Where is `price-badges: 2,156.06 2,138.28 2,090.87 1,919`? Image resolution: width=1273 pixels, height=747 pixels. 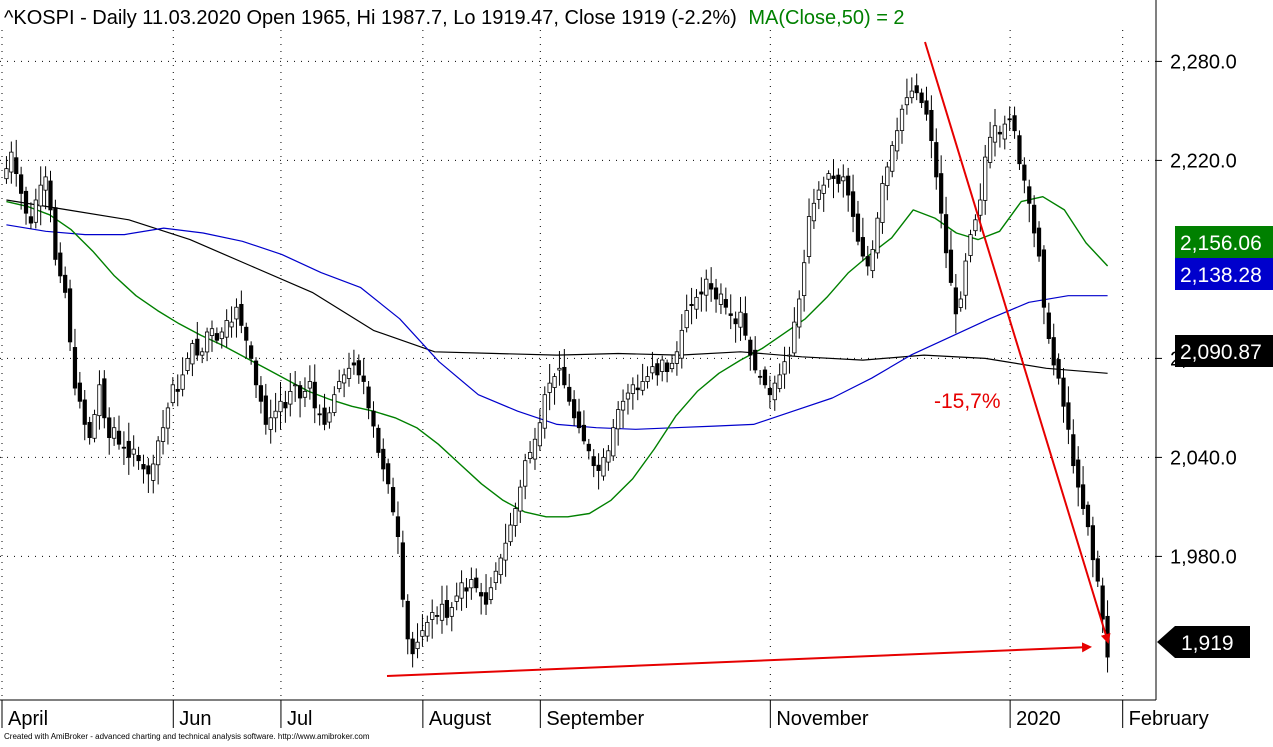
price-badges: 2,156.06 2,138.28 2,090.87 1,919 is located at coordinates (1215, 442).